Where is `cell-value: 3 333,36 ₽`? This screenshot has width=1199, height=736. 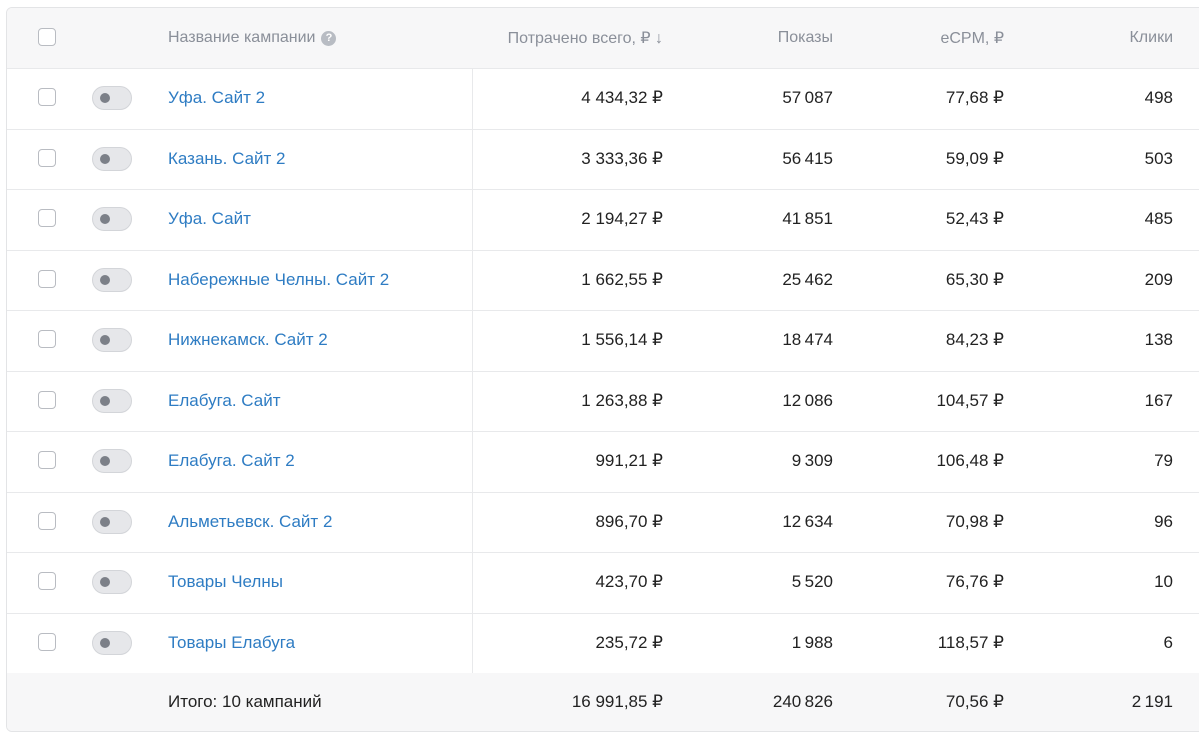 cell-value: 3 333,36 ₽ is located at coordinates (570, 159).